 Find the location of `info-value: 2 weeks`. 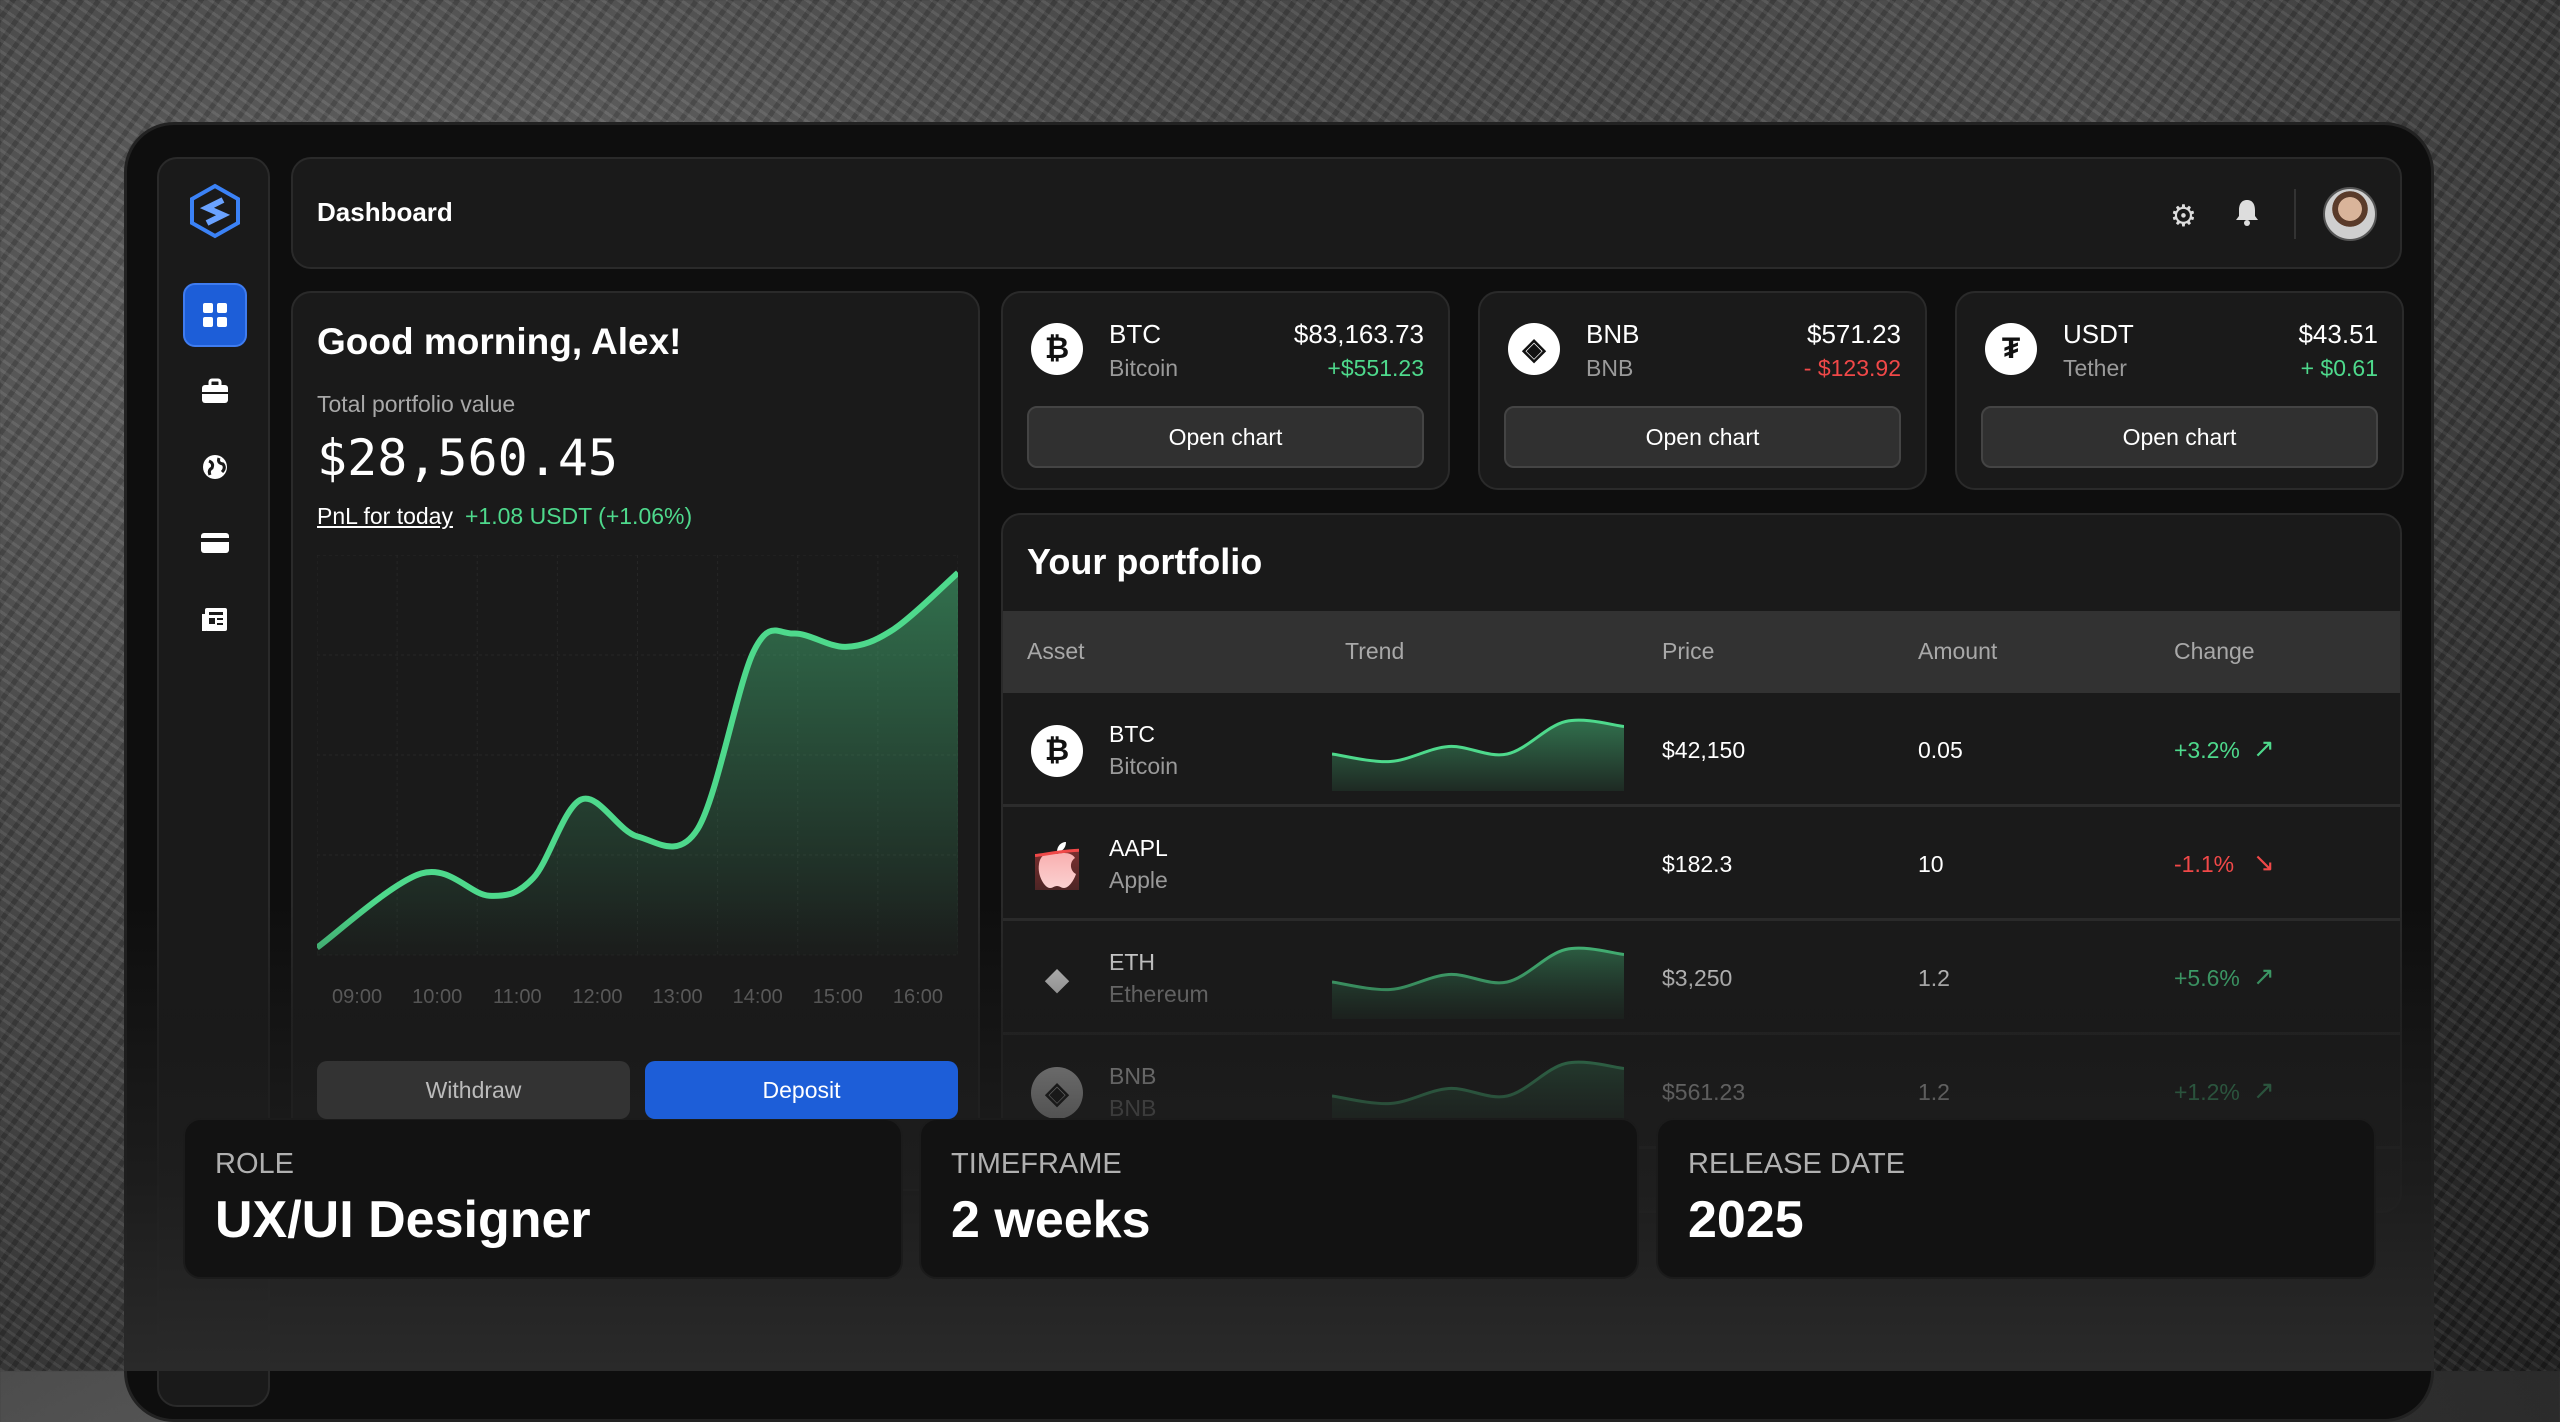

info-value: 2 weeks is located at coordinates (1051, 1220).